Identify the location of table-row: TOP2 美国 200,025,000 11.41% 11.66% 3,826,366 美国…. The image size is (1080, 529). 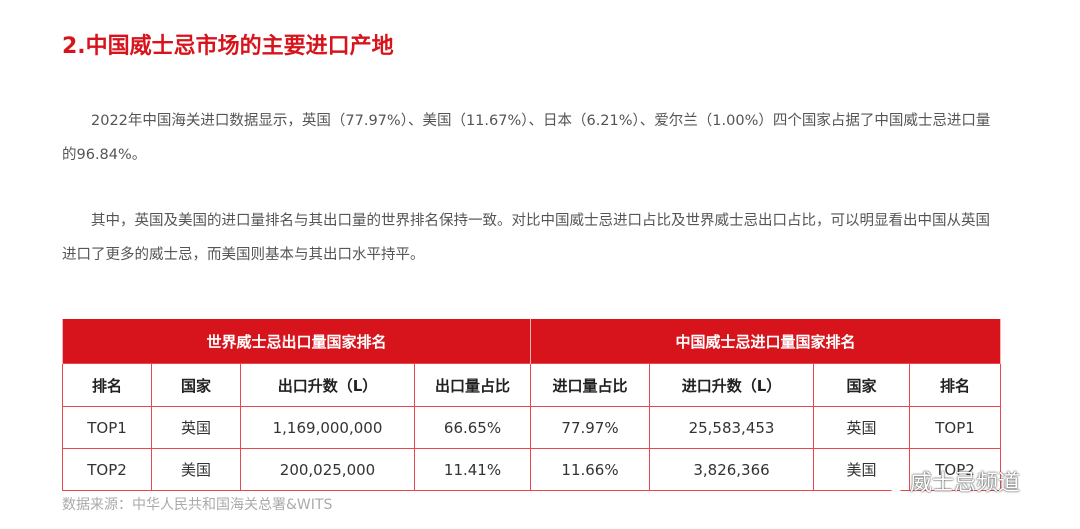
(532, 469).